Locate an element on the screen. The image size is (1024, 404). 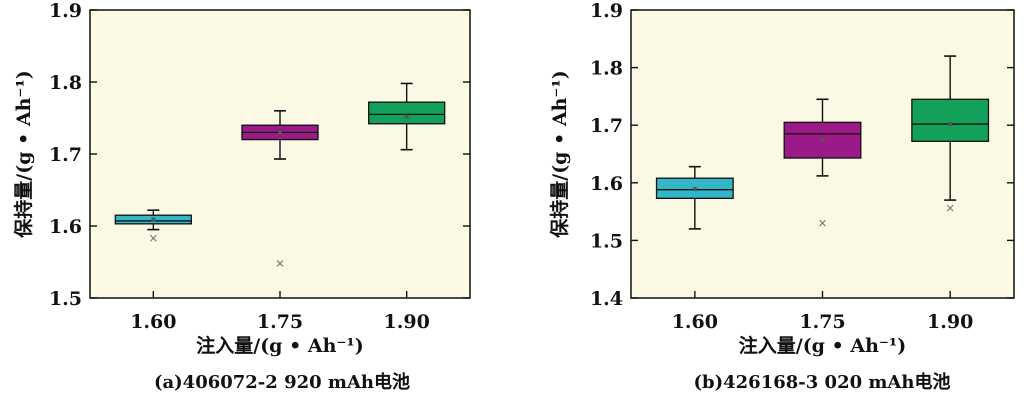
chart-caption: (b)426168-3 020 mAh电池 is located at coordinates (822, 382).